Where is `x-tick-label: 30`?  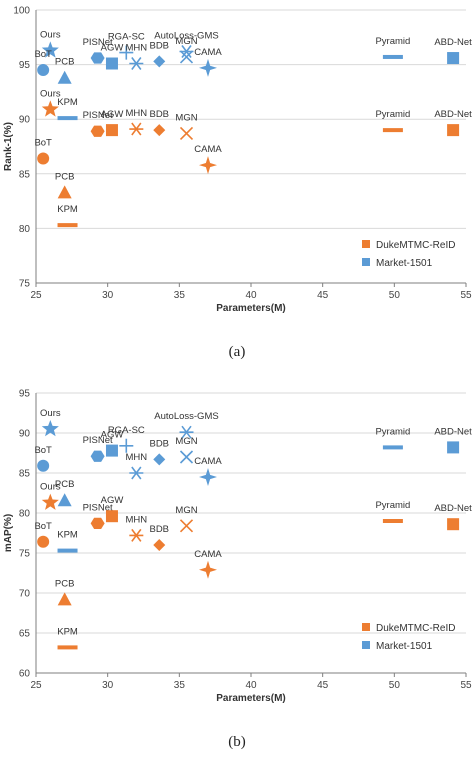
x-tick-label: 30 is located at coordinates (108, 685).